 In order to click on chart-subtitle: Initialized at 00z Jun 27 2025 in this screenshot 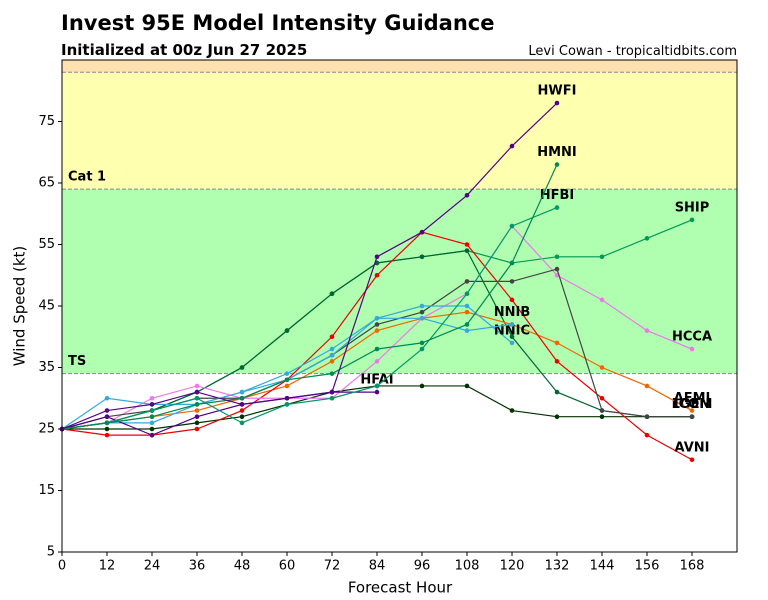, I will do `click(184, 50)`.